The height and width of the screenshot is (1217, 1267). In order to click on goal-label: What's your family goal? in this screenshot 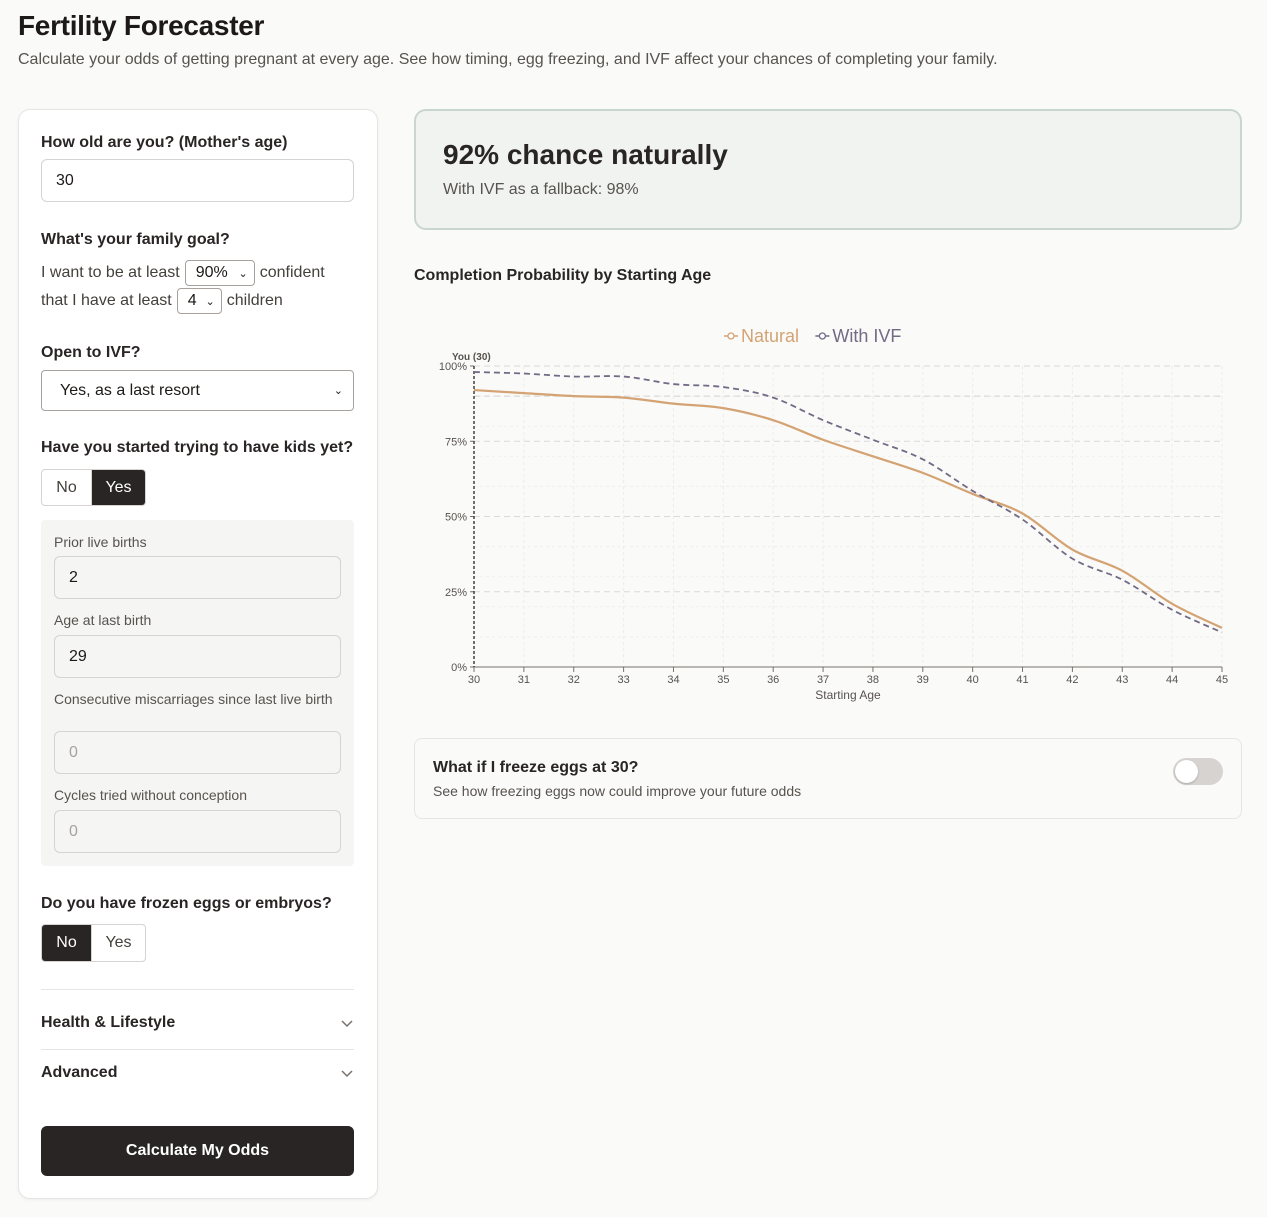, I will do `click(135, 239)`.